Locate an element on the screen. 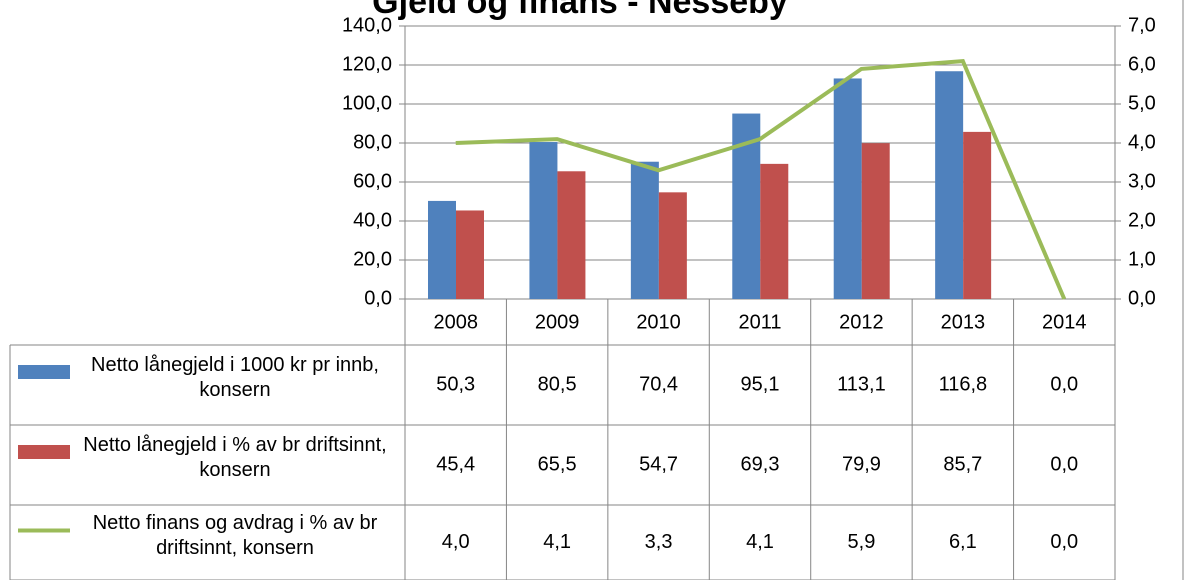 This screenshot has width=1192, height=580. x-tick-label: 2013 is located at coordinates (963, 322).